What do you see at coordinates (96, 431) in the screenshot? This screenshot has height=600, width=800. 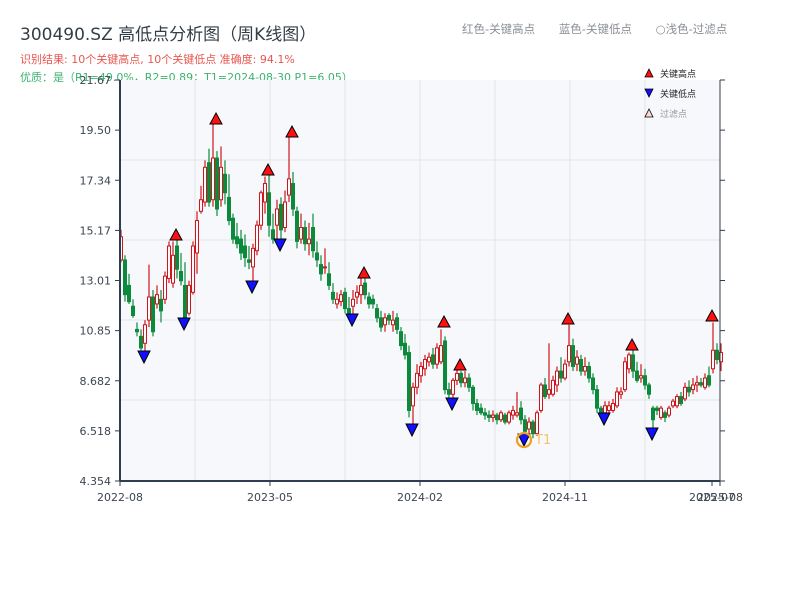 I see `svg-text: 6.518` at bounding box center [96, 431].